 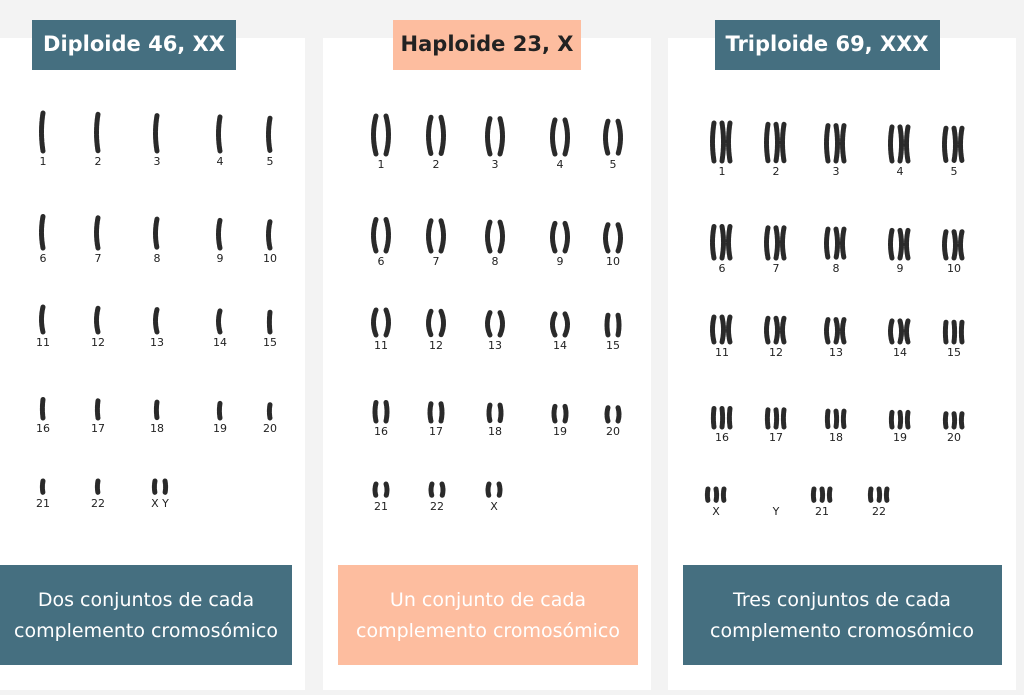 I want to click on chromosome-label: 15, so click(x=613, y=345).